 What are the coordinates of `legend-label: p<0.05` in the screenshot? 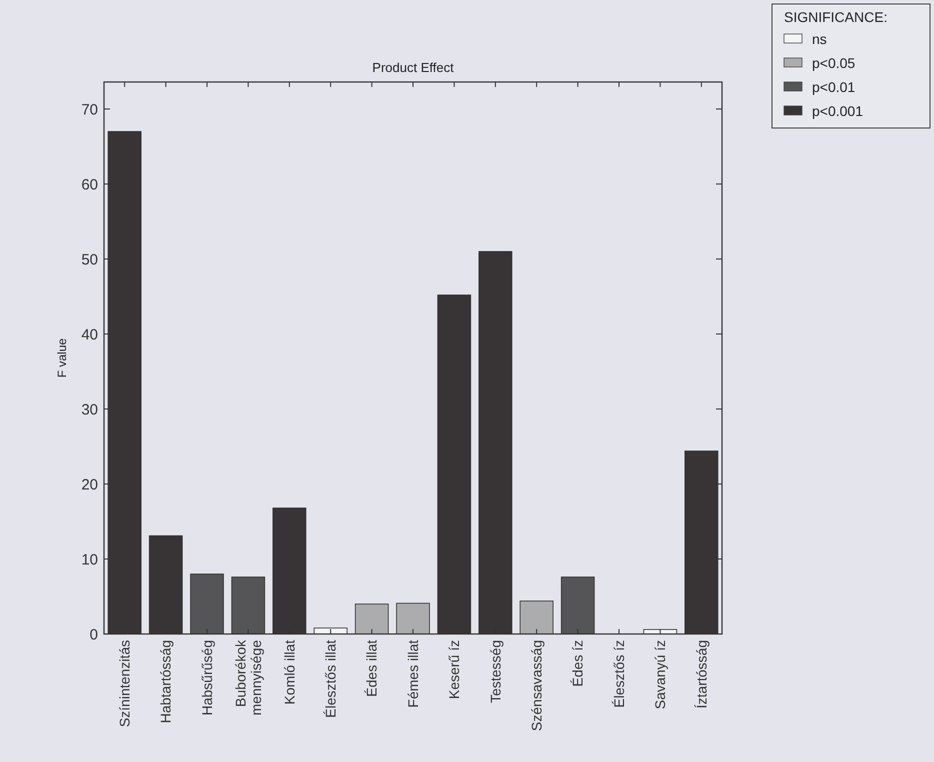 It's located at (834, 62).